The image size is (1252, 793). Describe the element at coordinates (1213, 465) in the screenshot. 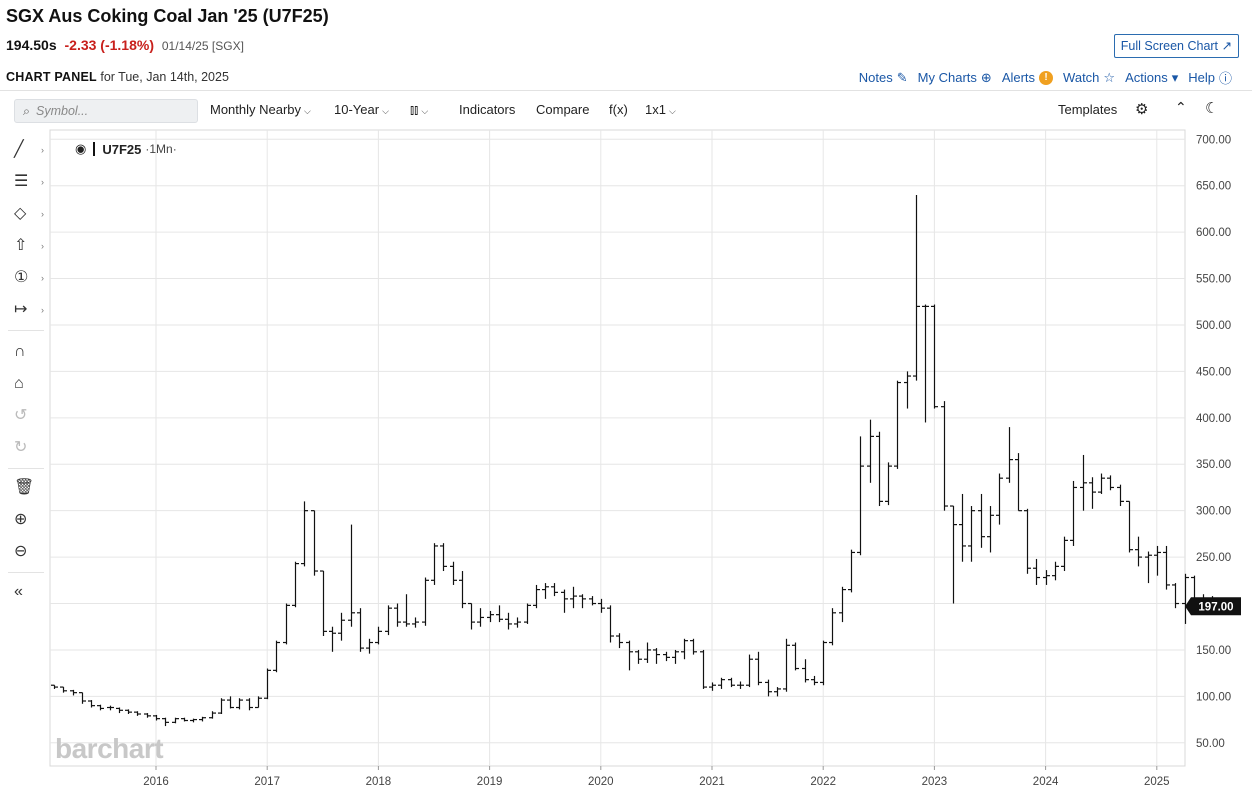

I see `y-tick-label: 350.00` at that location.